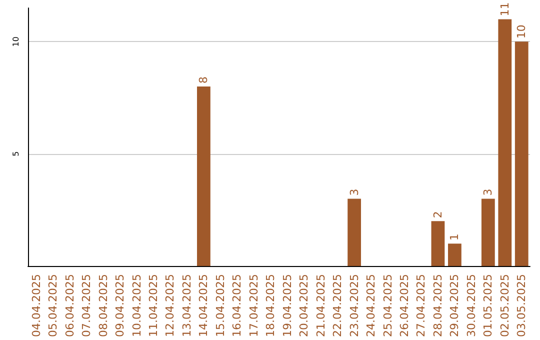 This screenshot has width=540, height=340. Describe the element at coordinates (53, 306) in the screenshot. I see `x-tick-label: 05.04.2025` at that location.